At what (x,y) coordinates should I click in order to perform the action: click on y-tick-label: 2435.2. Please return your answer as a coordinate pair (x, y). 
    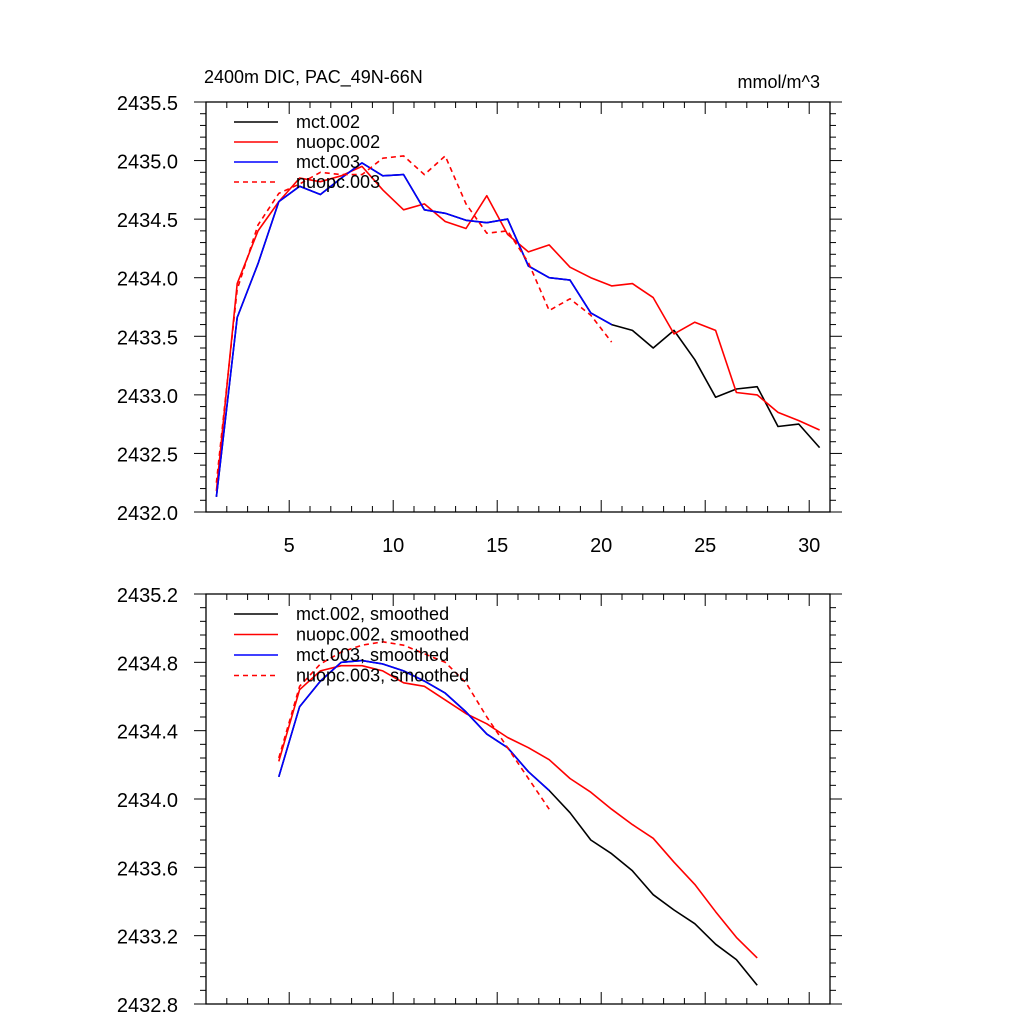
    Looking at the image, I should click on (147, 596).